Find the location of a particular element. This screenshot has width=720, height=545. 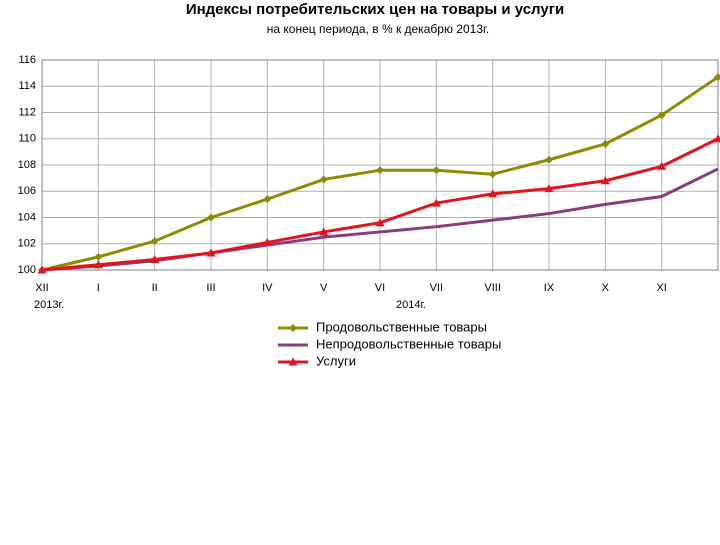

x-tick-label: II is located at coordinates (155, 288).